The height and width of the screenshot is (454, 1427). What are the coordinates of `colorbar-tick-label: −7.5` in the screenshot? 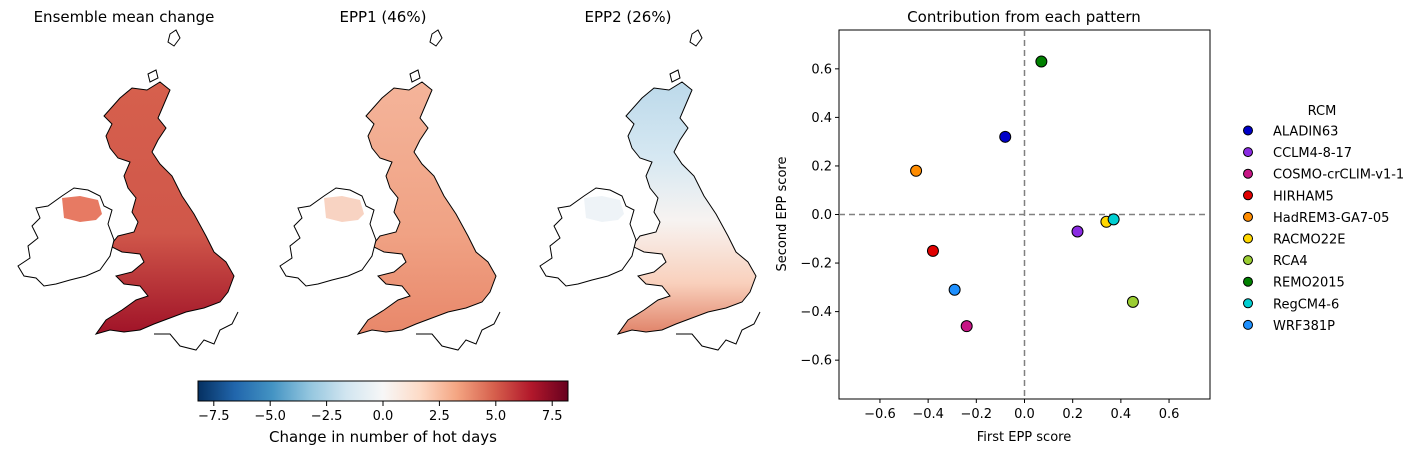 It's located at (214, 416).